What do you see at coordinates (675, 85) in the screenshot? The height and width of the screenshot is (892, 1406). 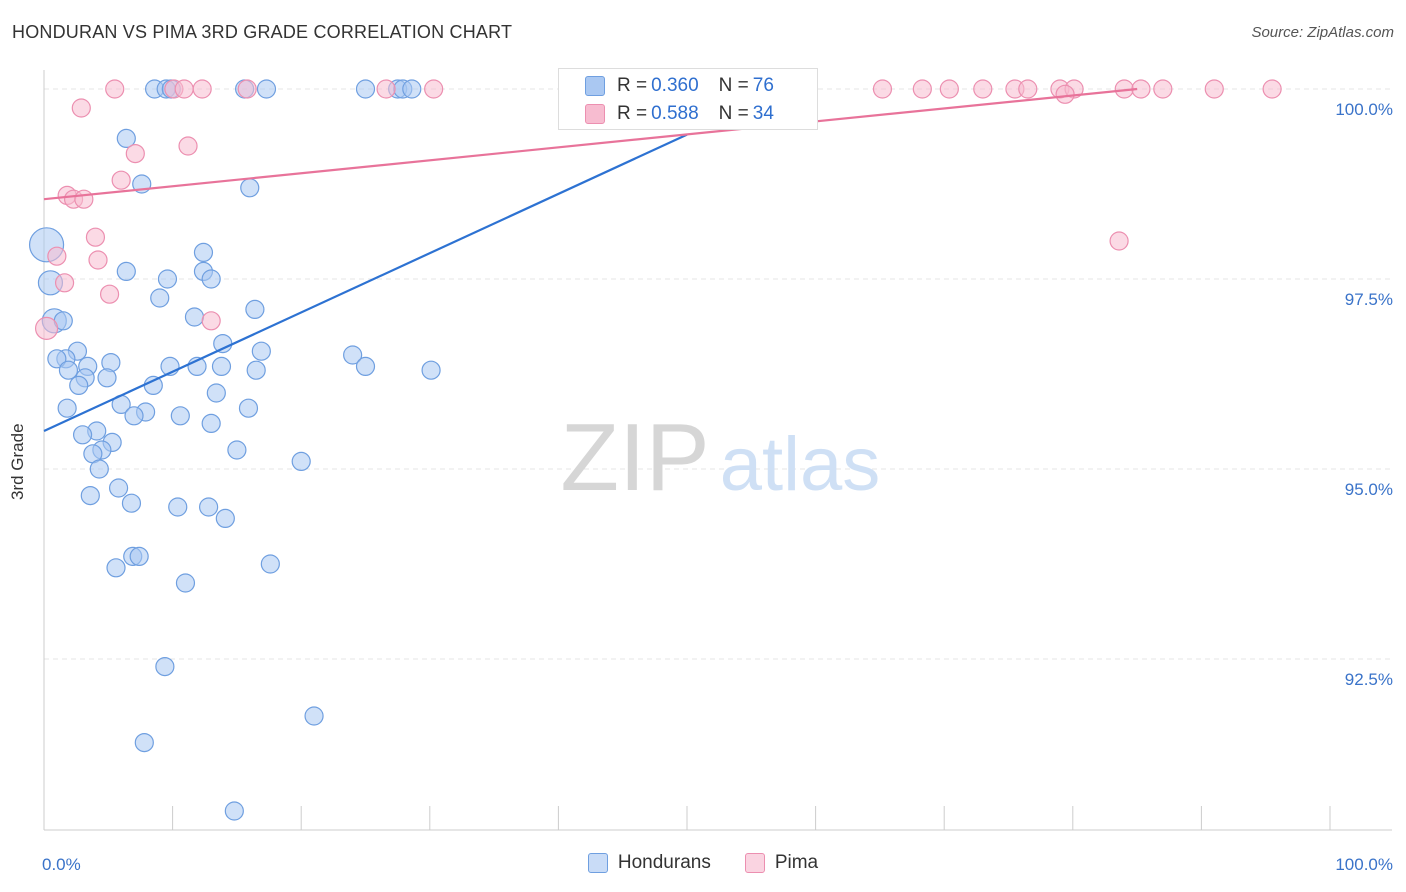 I see `r-value: 0.360` at bounding box center [675, 85].